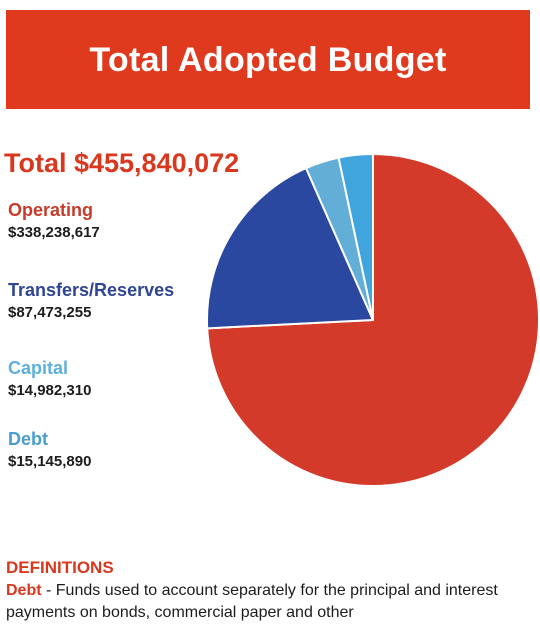 Image resolution: width=540 pixels, height=635 pixels. What do you see at coordinates (122, 163) in the screenshot?
I see `total-amount: Total $455,840,072` at bounding box center [122, 163].